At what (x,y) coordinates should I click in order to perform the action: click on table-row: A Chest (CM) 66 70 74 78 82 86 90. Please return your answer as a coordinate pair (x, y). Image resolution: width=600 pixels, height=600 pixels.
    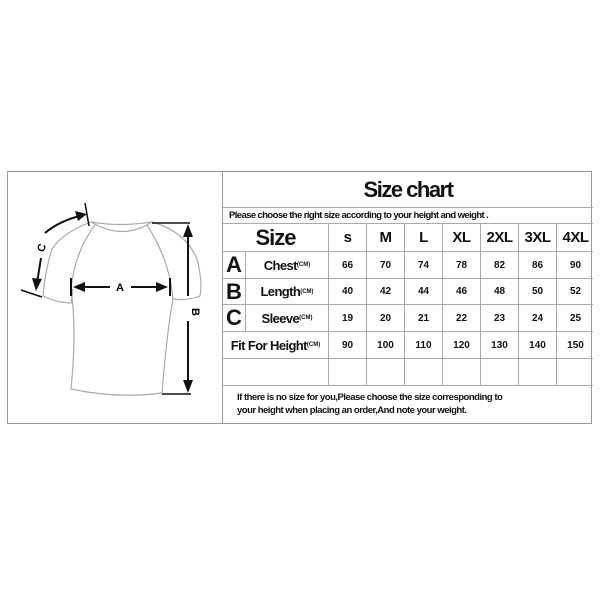
    Looking at the image, I should click on (408, 265).